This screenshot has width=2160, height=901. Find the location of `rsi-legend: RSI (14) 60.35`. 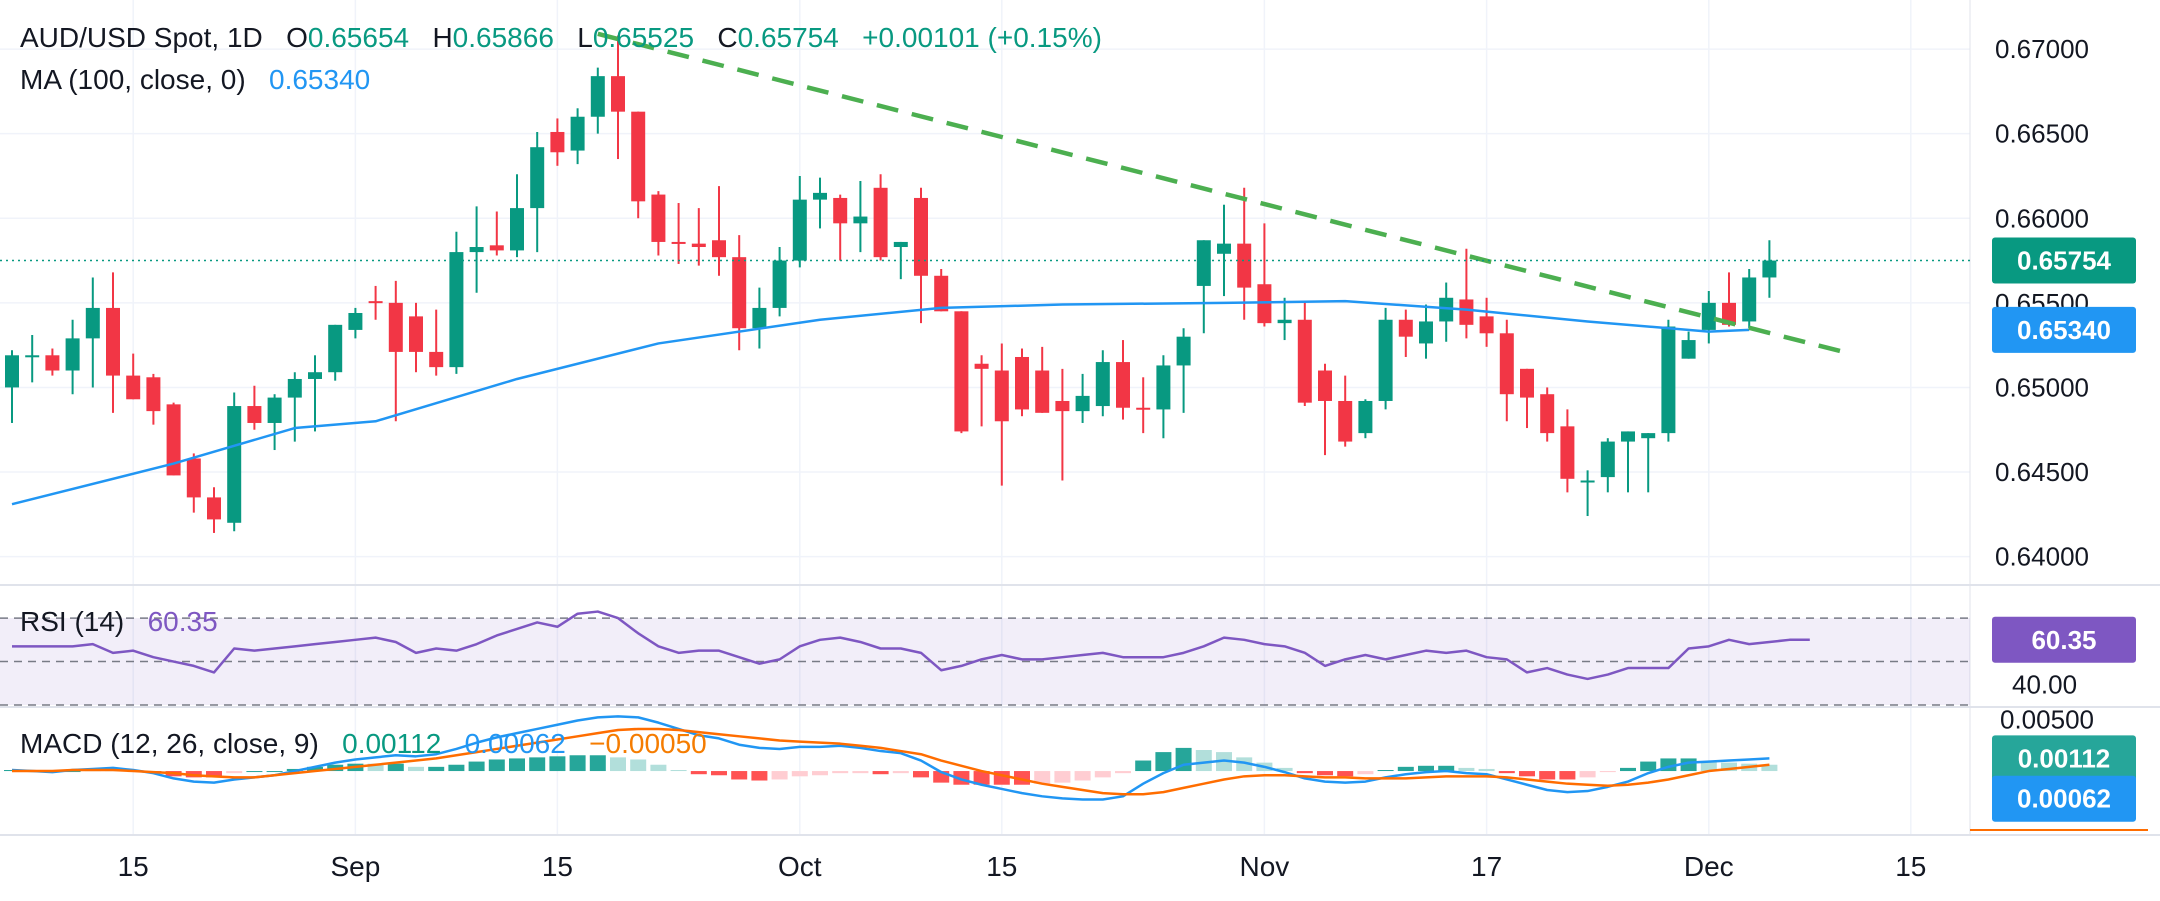

rsi-legend: RSI (14) 60.35 is located at coordinates (119, 622).